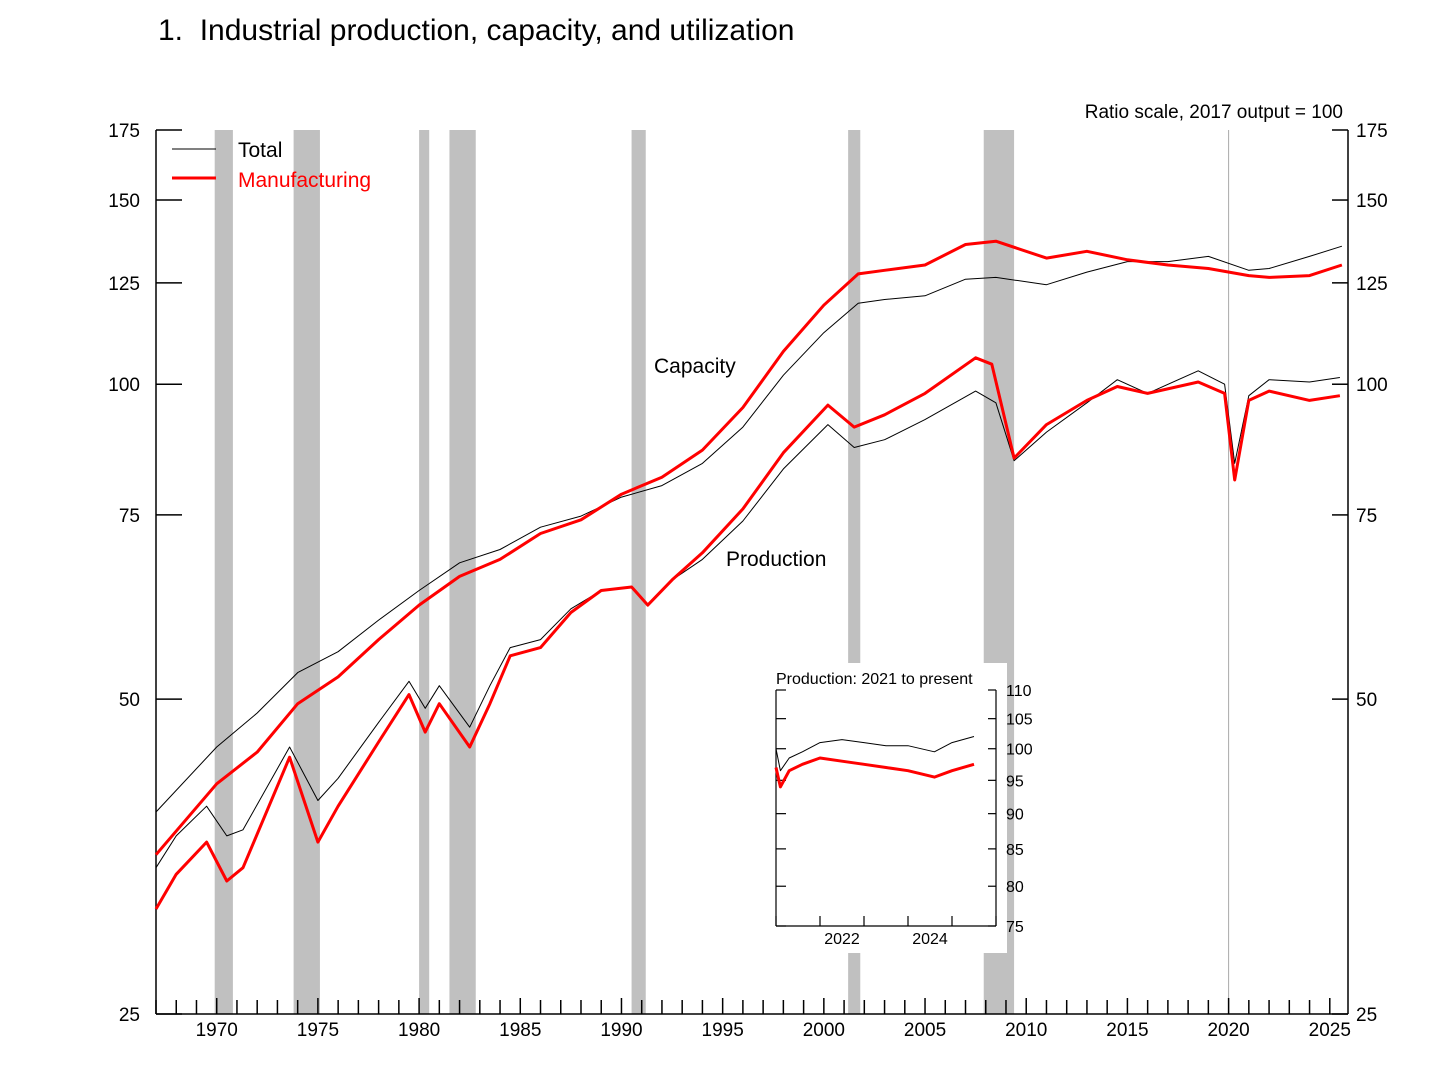  I want to click on inset-y-tick-label: 80, so click(1015, 887).